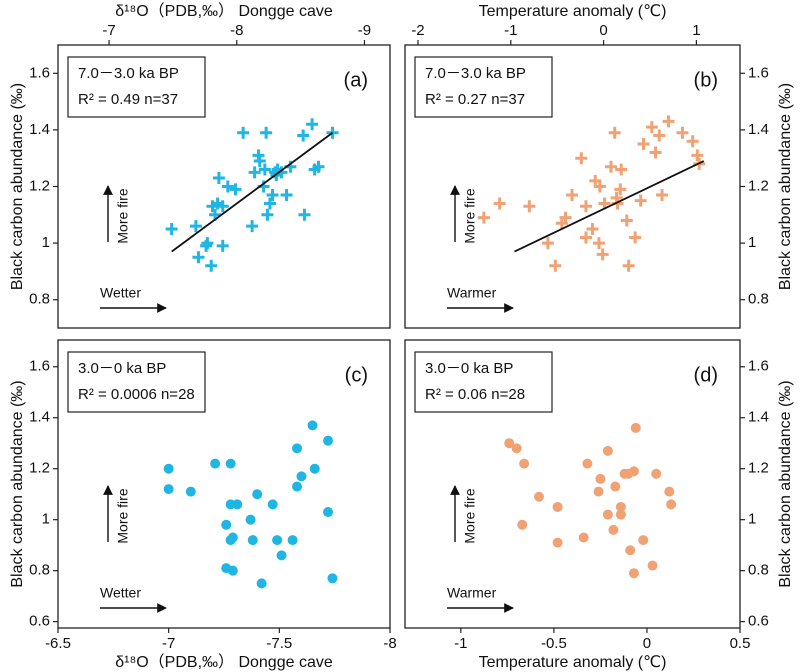  Describe the element at coordinates (758, 299) in the screenshot. I see `y-tick-label: 0.8` at that location.